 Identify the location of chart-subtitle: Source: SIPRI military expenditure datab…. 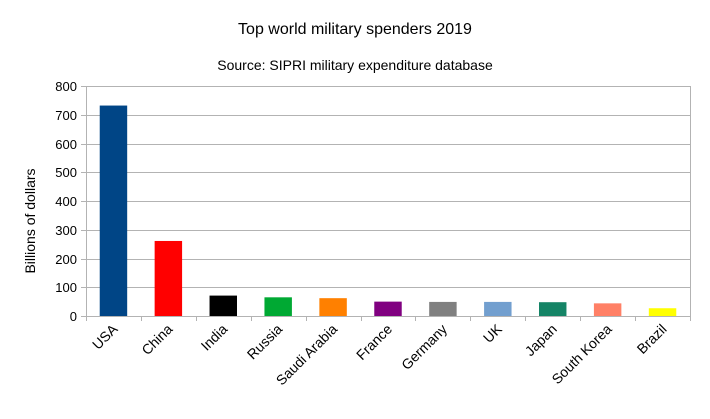
(355, 65).